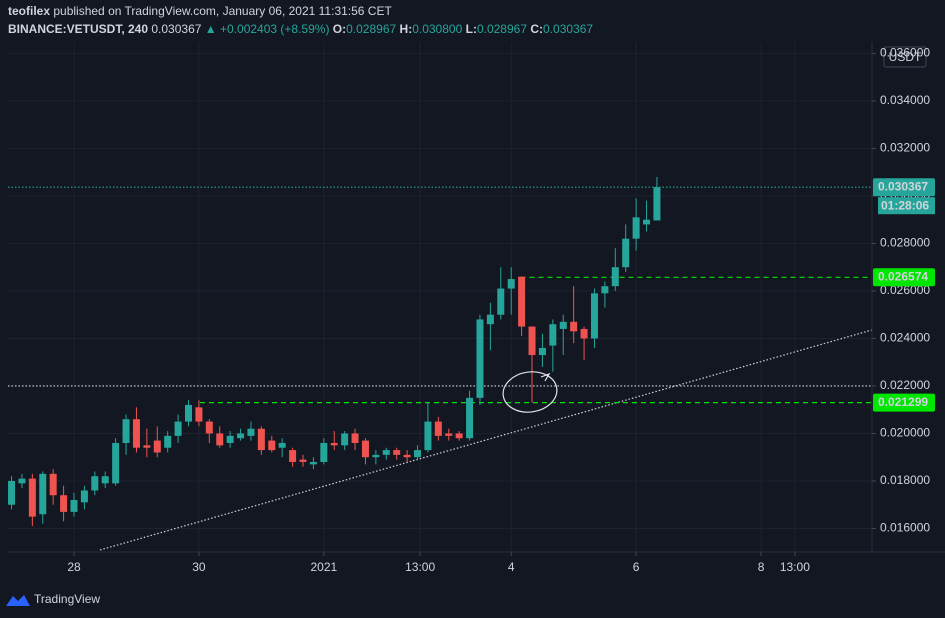 The height and width of the screenshot is (618, 945). What do you see at coordinates (905, 385) in the screenshot?
I see `y-tick-label: 0.022000` at bounding box center [905, 385].